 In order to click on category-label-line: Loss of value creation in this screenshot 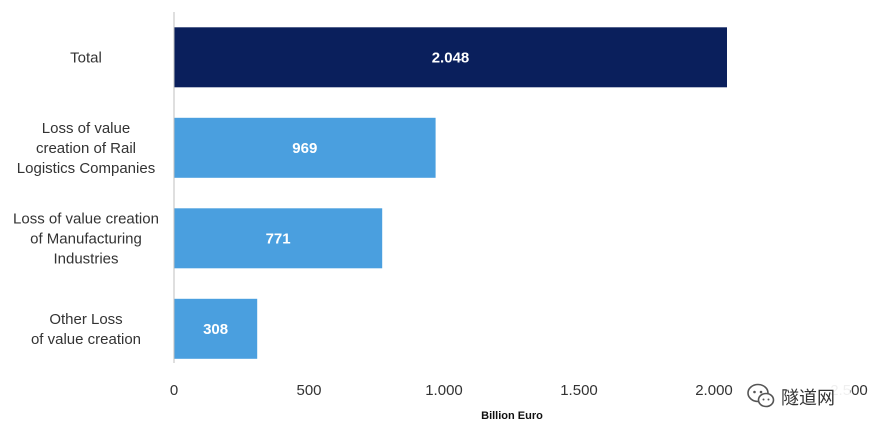, I will do `click(86, 218)`.